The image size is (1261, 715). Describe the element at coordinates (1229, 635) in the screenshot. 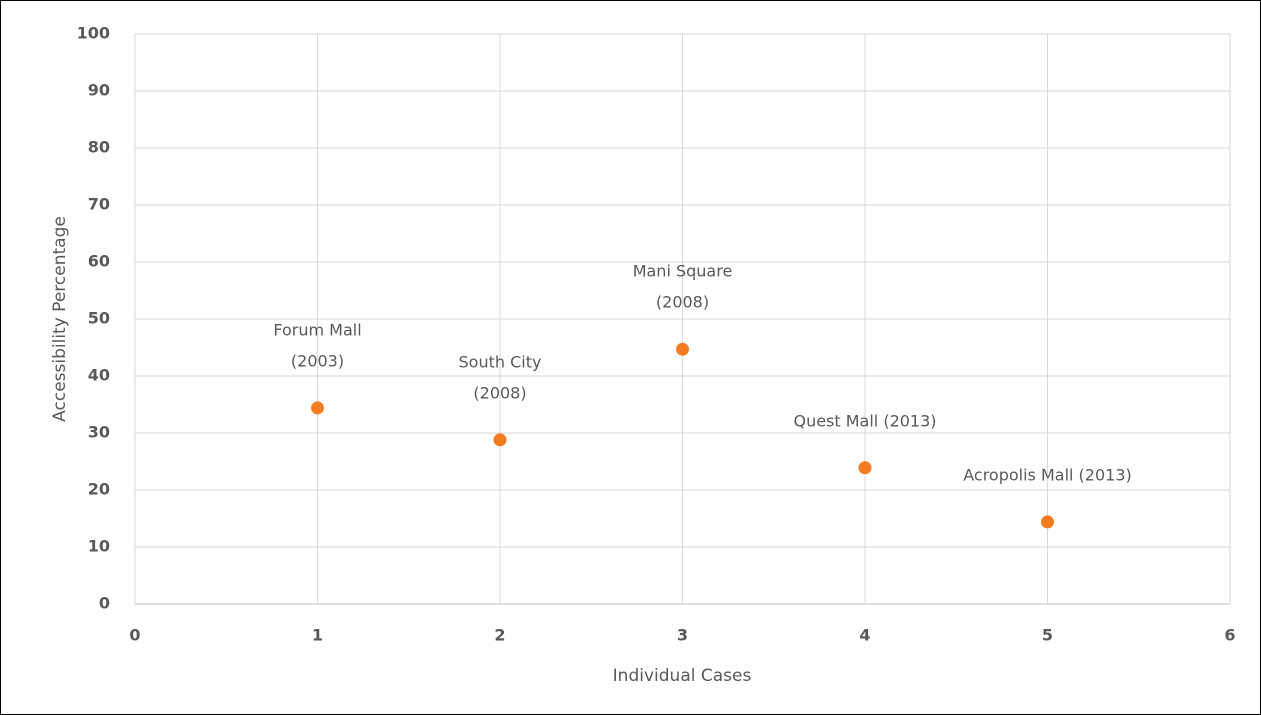

I see `x-tick-label: 6` at that location.